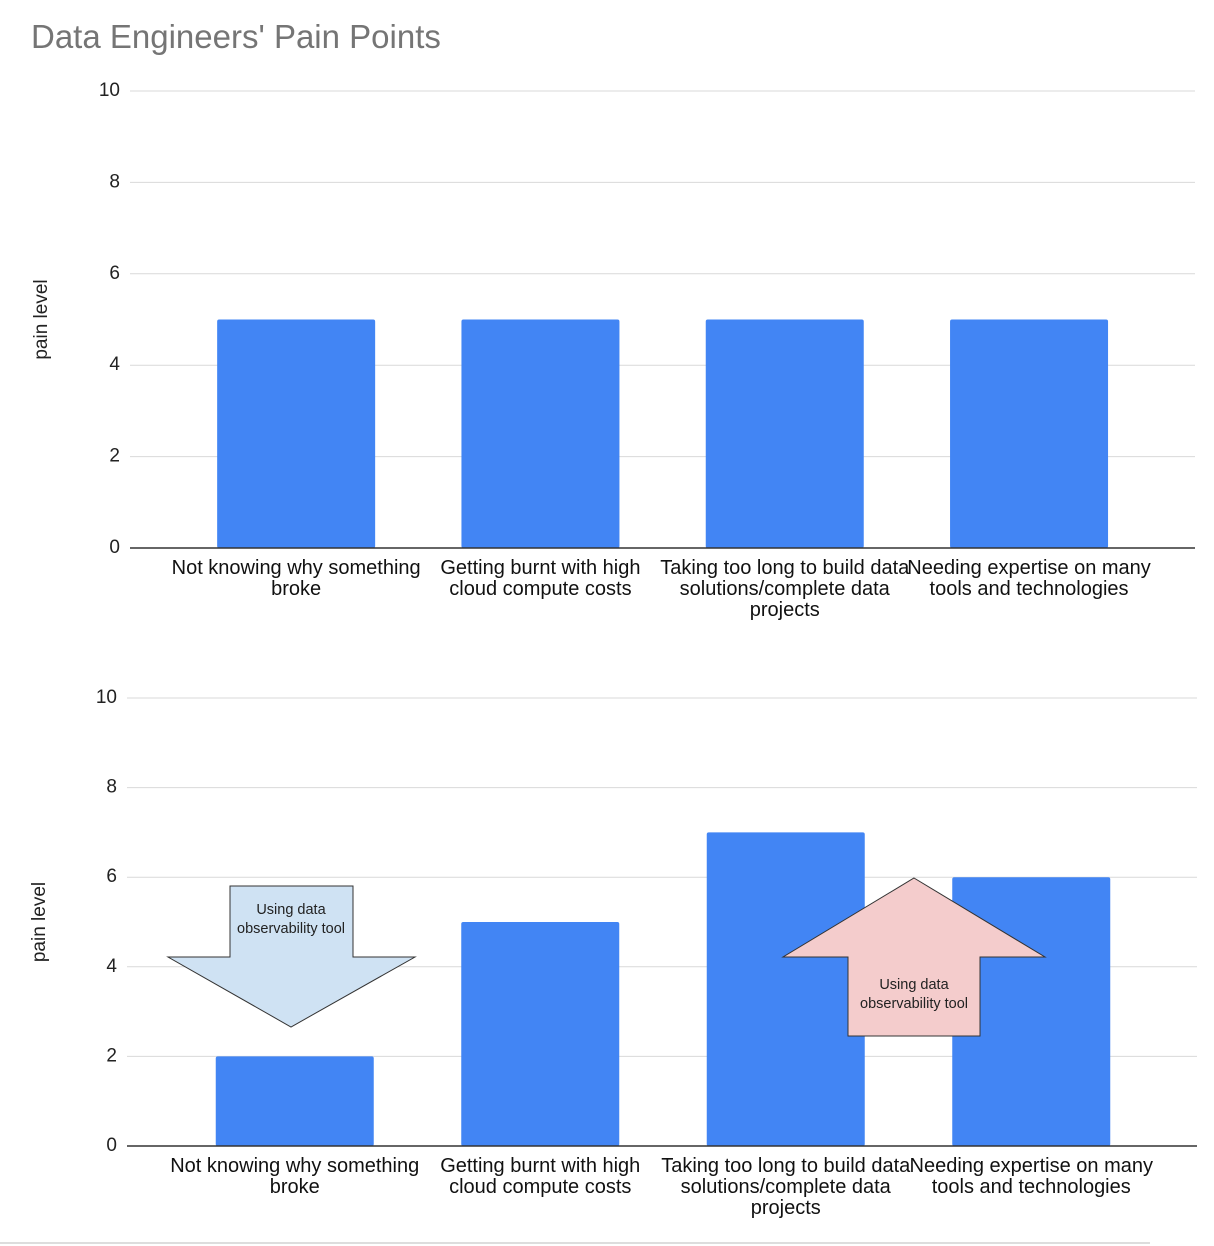 The image size is (1214, 1246). What do you see at coordinates (236, 36) in the screenshot?
I see `chart-title: Data Engineers' Pain Points` at bounding box center [236, 36].